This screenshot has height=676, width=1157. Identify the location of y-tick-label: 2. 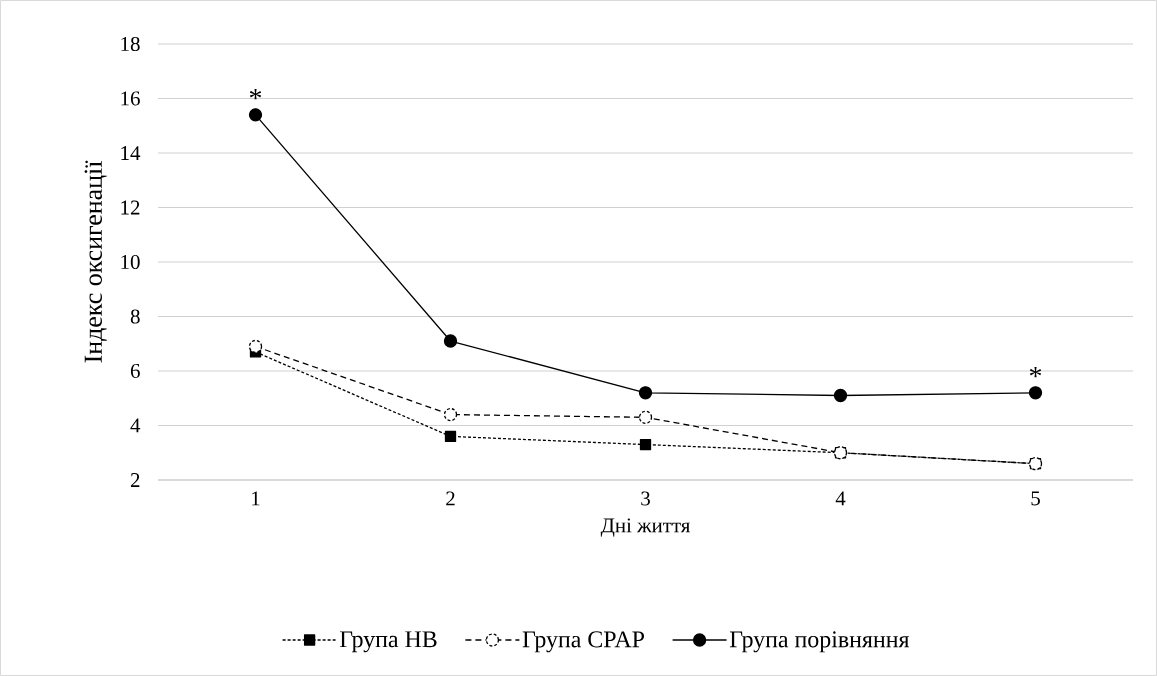
(135, 480).